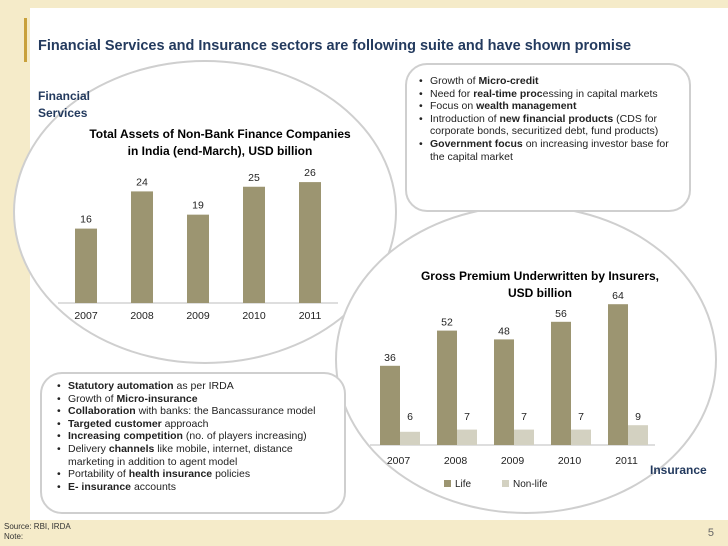 This screenshot has height=546, width=728. What do you see at coordinates (198, 206) in the screenshot?
I see `data-label-2009: 19` at bounding box center [198, 206].